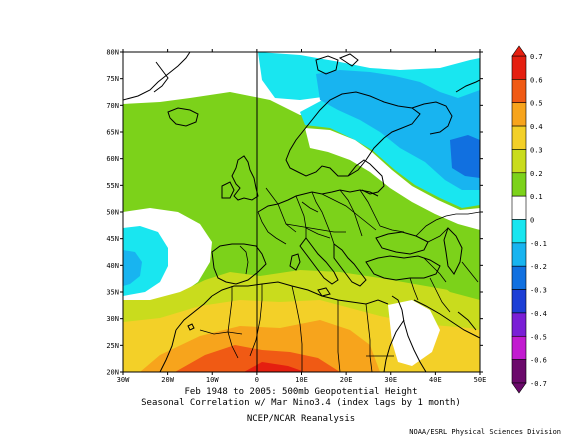 Image resolution: width=565 pixels, height=437 pixels. I want to click on lon-tick-label: 20W, so click(167, 380).